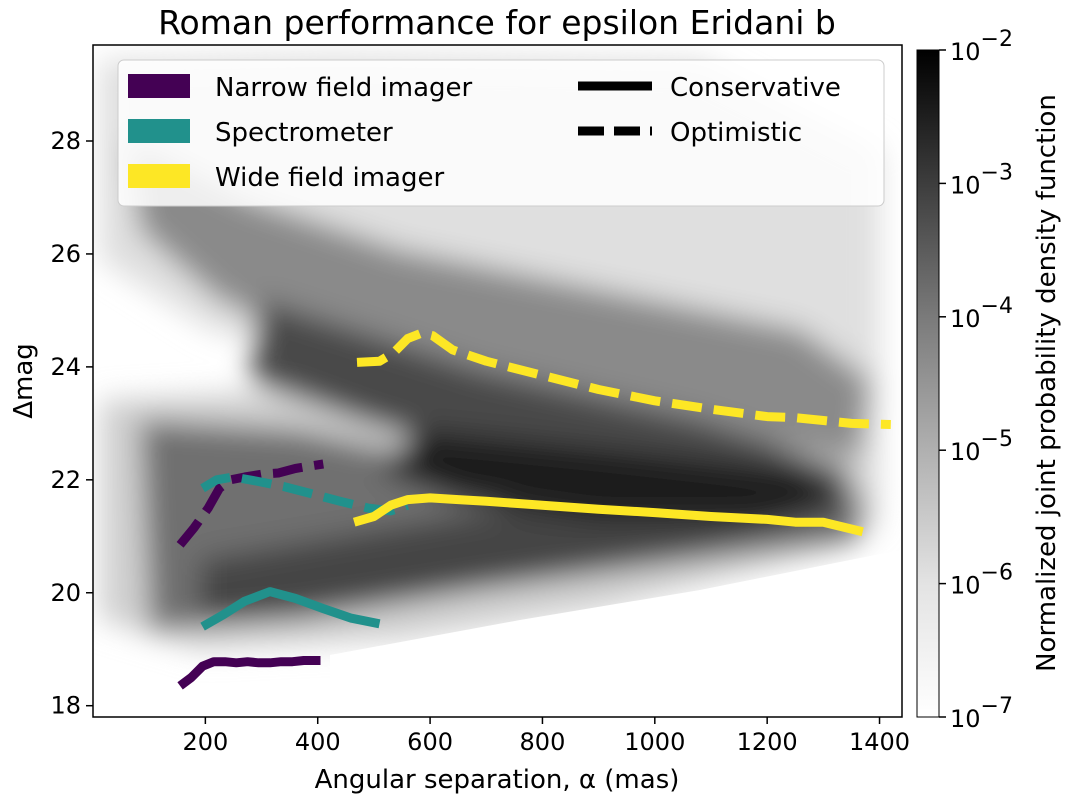  I want to click on colorbar-tick-label: 10⁻², so click(981, 46).